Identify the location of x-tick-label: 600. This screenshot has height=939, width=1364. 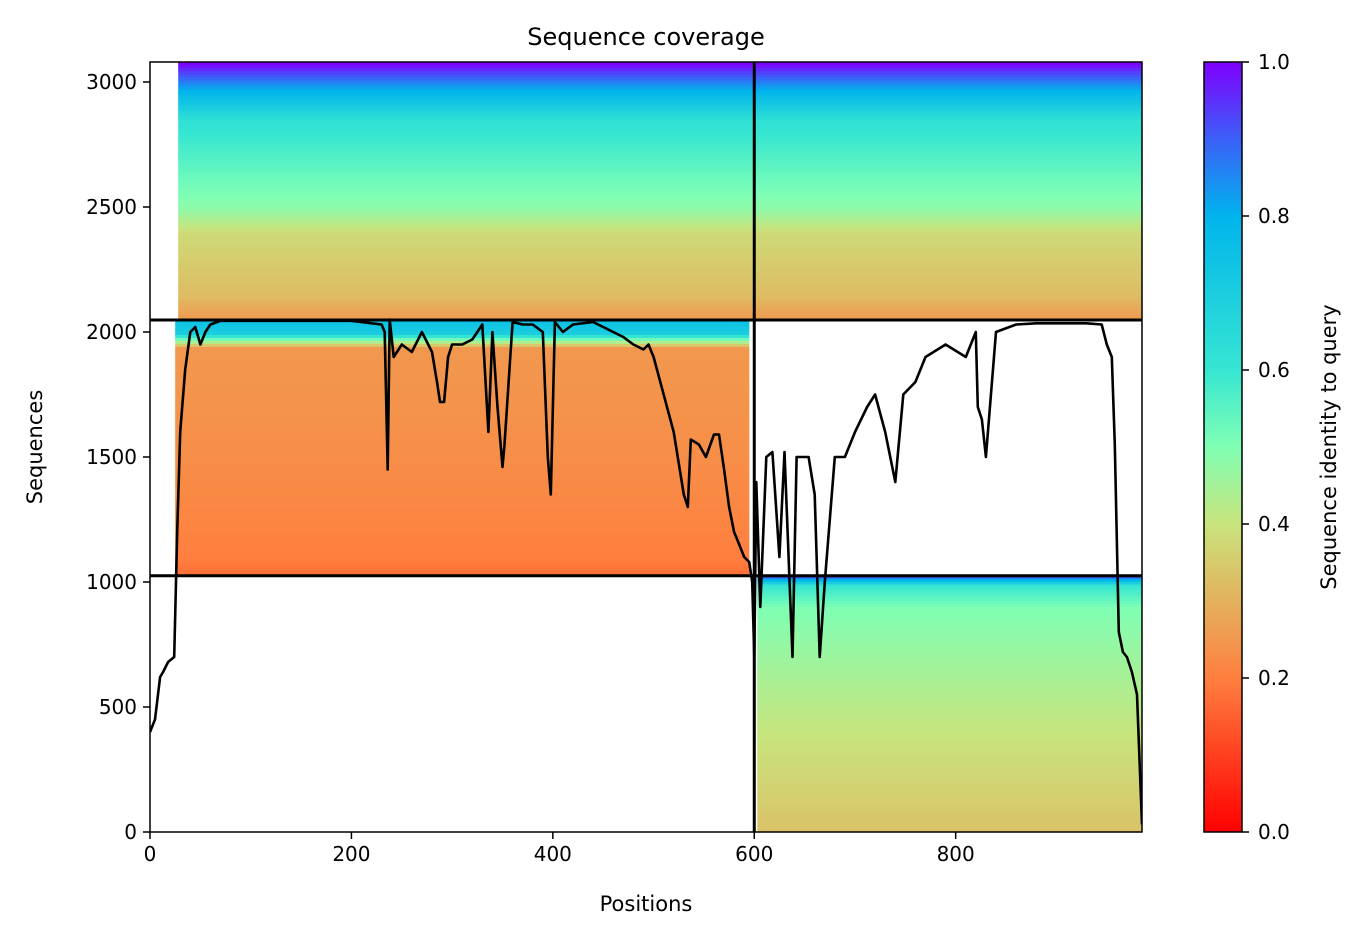
(754, 854).